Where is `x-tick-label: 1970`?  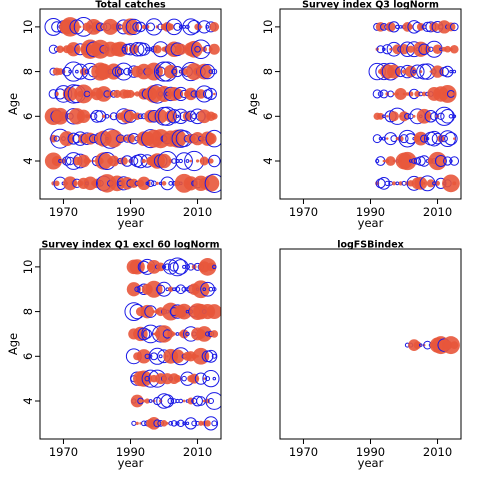 x-tick-label: 1970 is located at coordinates (63, 212).